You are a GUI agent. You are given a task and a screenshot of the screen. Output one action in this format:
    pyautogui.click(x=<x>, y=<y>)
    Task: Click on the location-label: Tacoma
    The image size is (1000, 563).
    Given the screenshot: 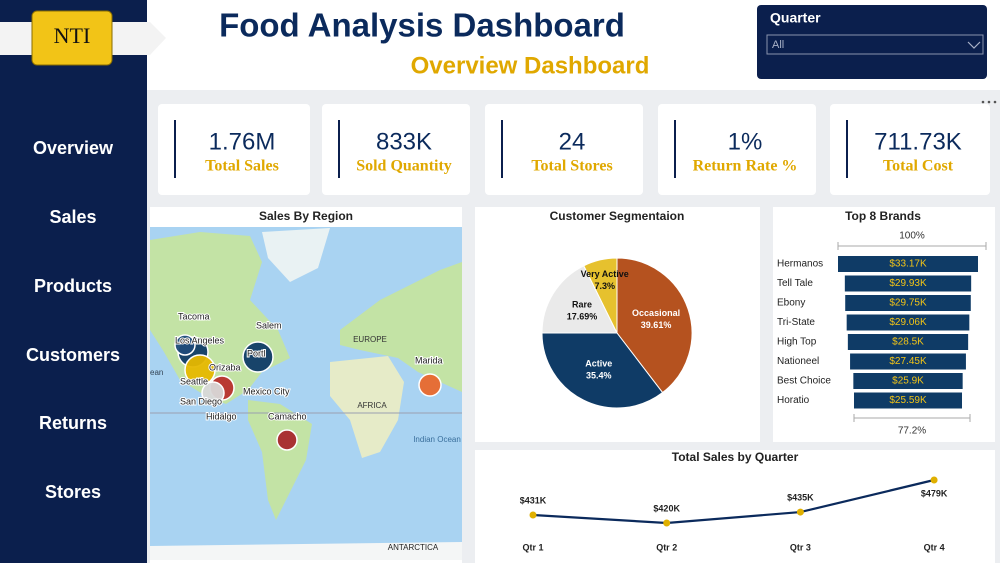 What is the action you would take?
    pyautogui.click(x=194, y=316)
    